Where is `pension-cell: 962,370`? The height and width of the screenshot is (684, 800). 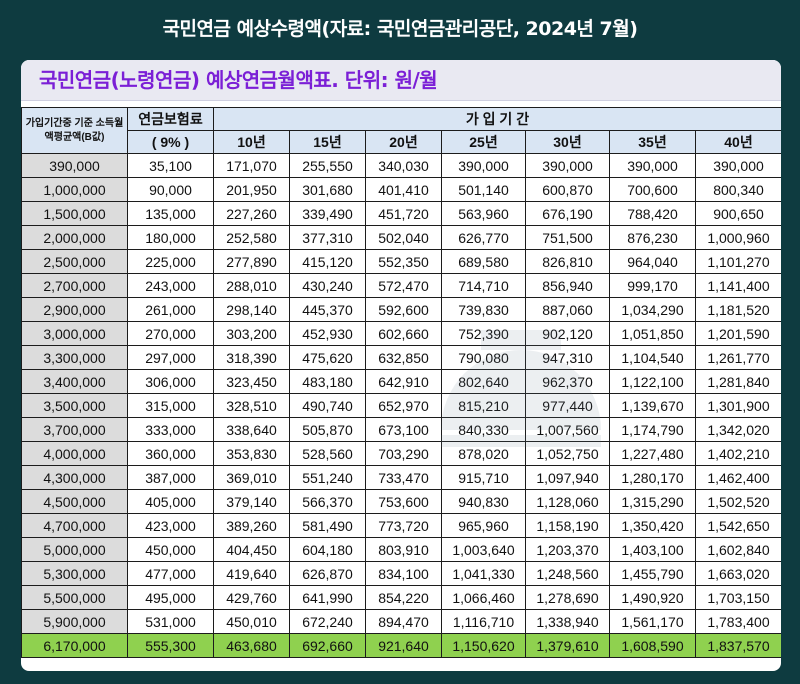
pension-cell: 962,370 is located at coordinates (567, 381).